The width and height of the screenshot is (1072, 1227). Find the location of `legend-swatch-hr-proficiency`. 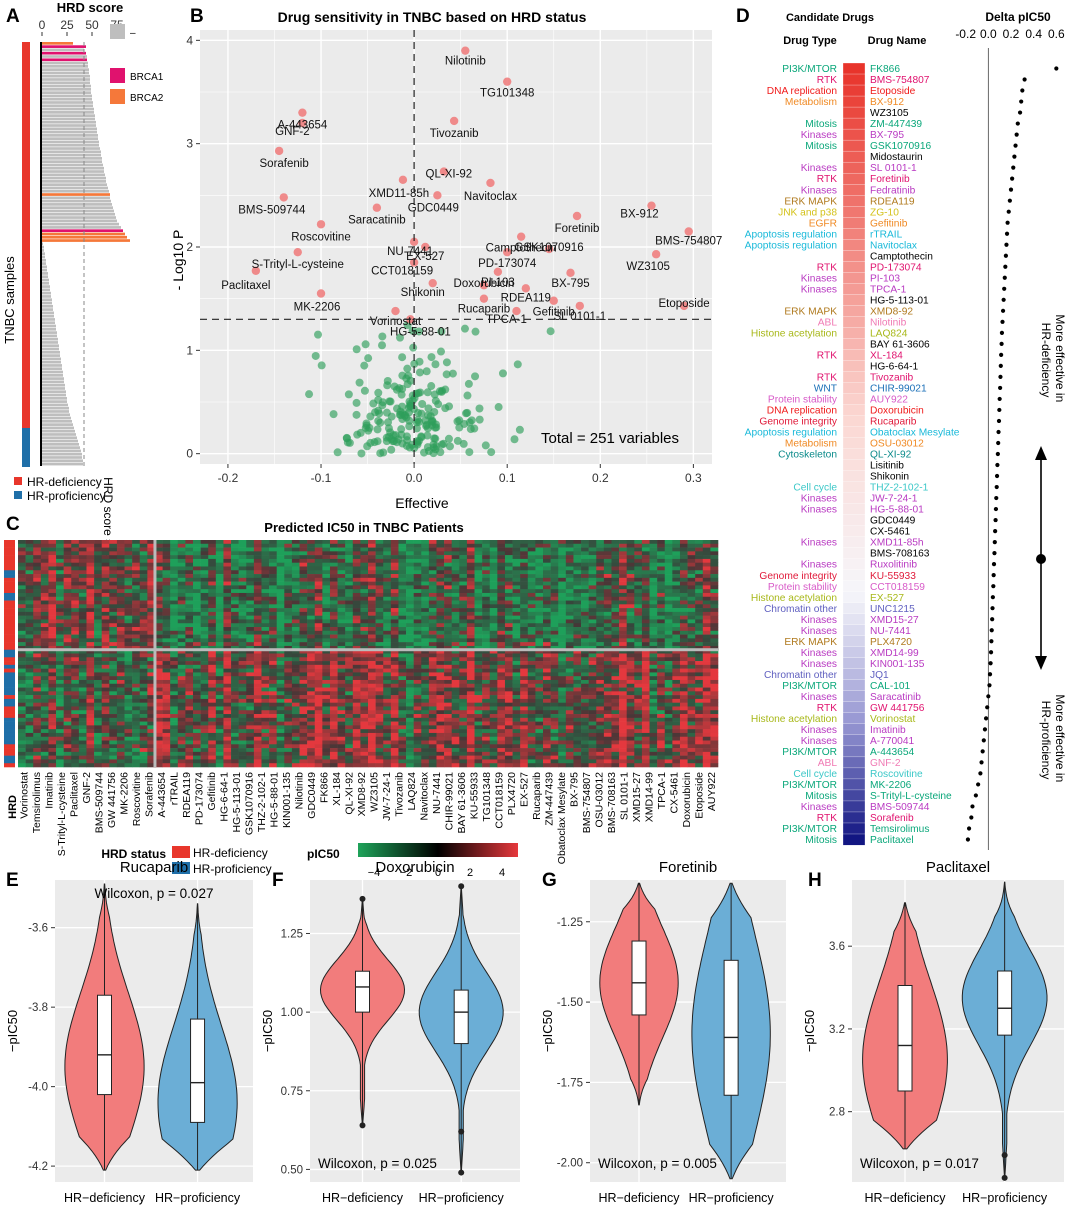

legend-swatch-hr-proficiency is located at coordinates (18, 495).